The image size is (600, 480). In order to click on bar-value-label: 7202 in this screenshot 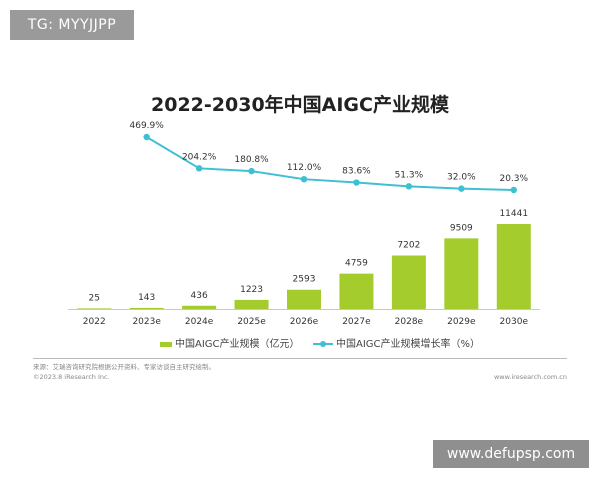, I will do `click(408, 245)`.